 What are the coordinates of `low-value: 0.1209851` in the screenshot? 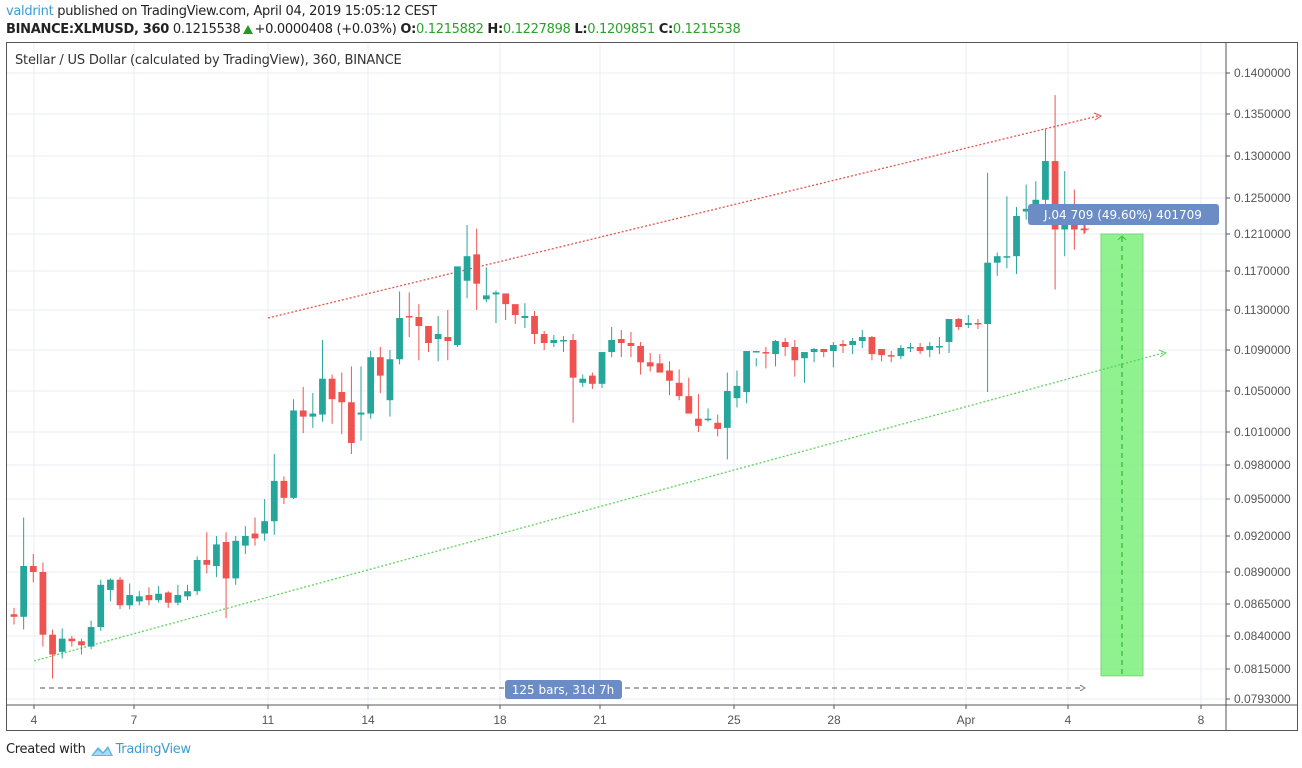 It's located at (621, 29).